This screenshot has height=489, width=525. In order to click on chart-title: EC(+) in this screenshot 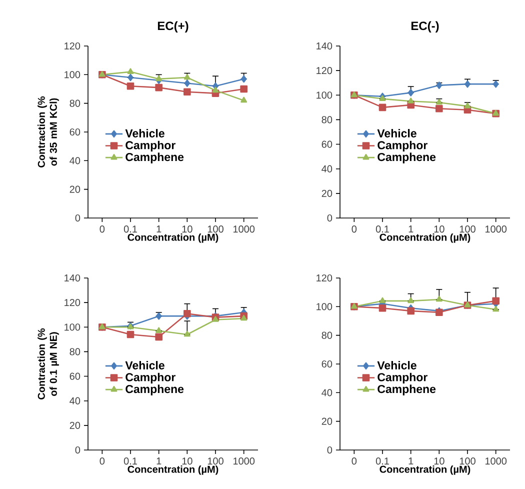, I will do `click(173, 26)`.